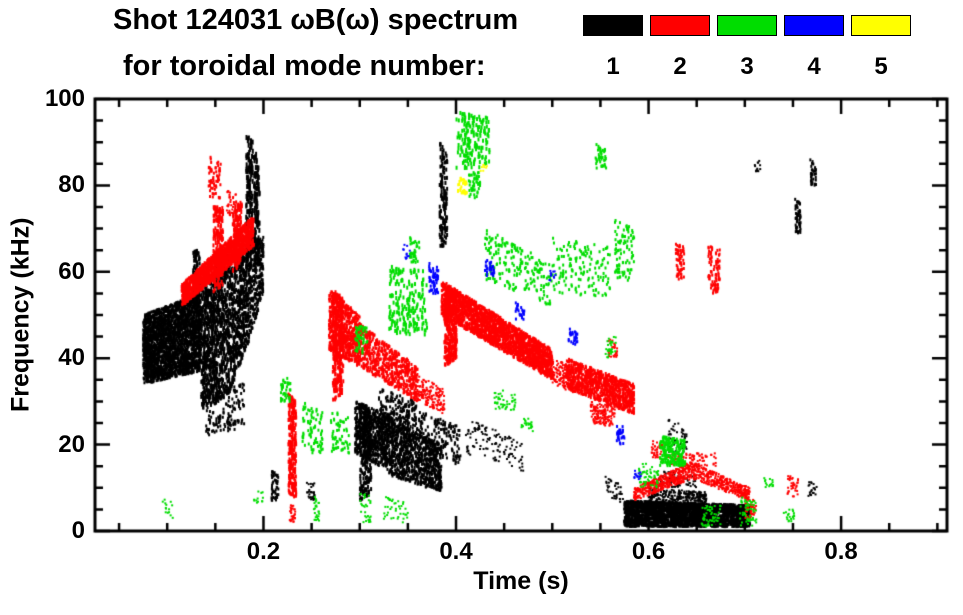 This screenshot has height=615, width=963. Describe the element at coordinates (521, 581) in the screenshot. I see `x-axis-label: Time (s)` at that location.